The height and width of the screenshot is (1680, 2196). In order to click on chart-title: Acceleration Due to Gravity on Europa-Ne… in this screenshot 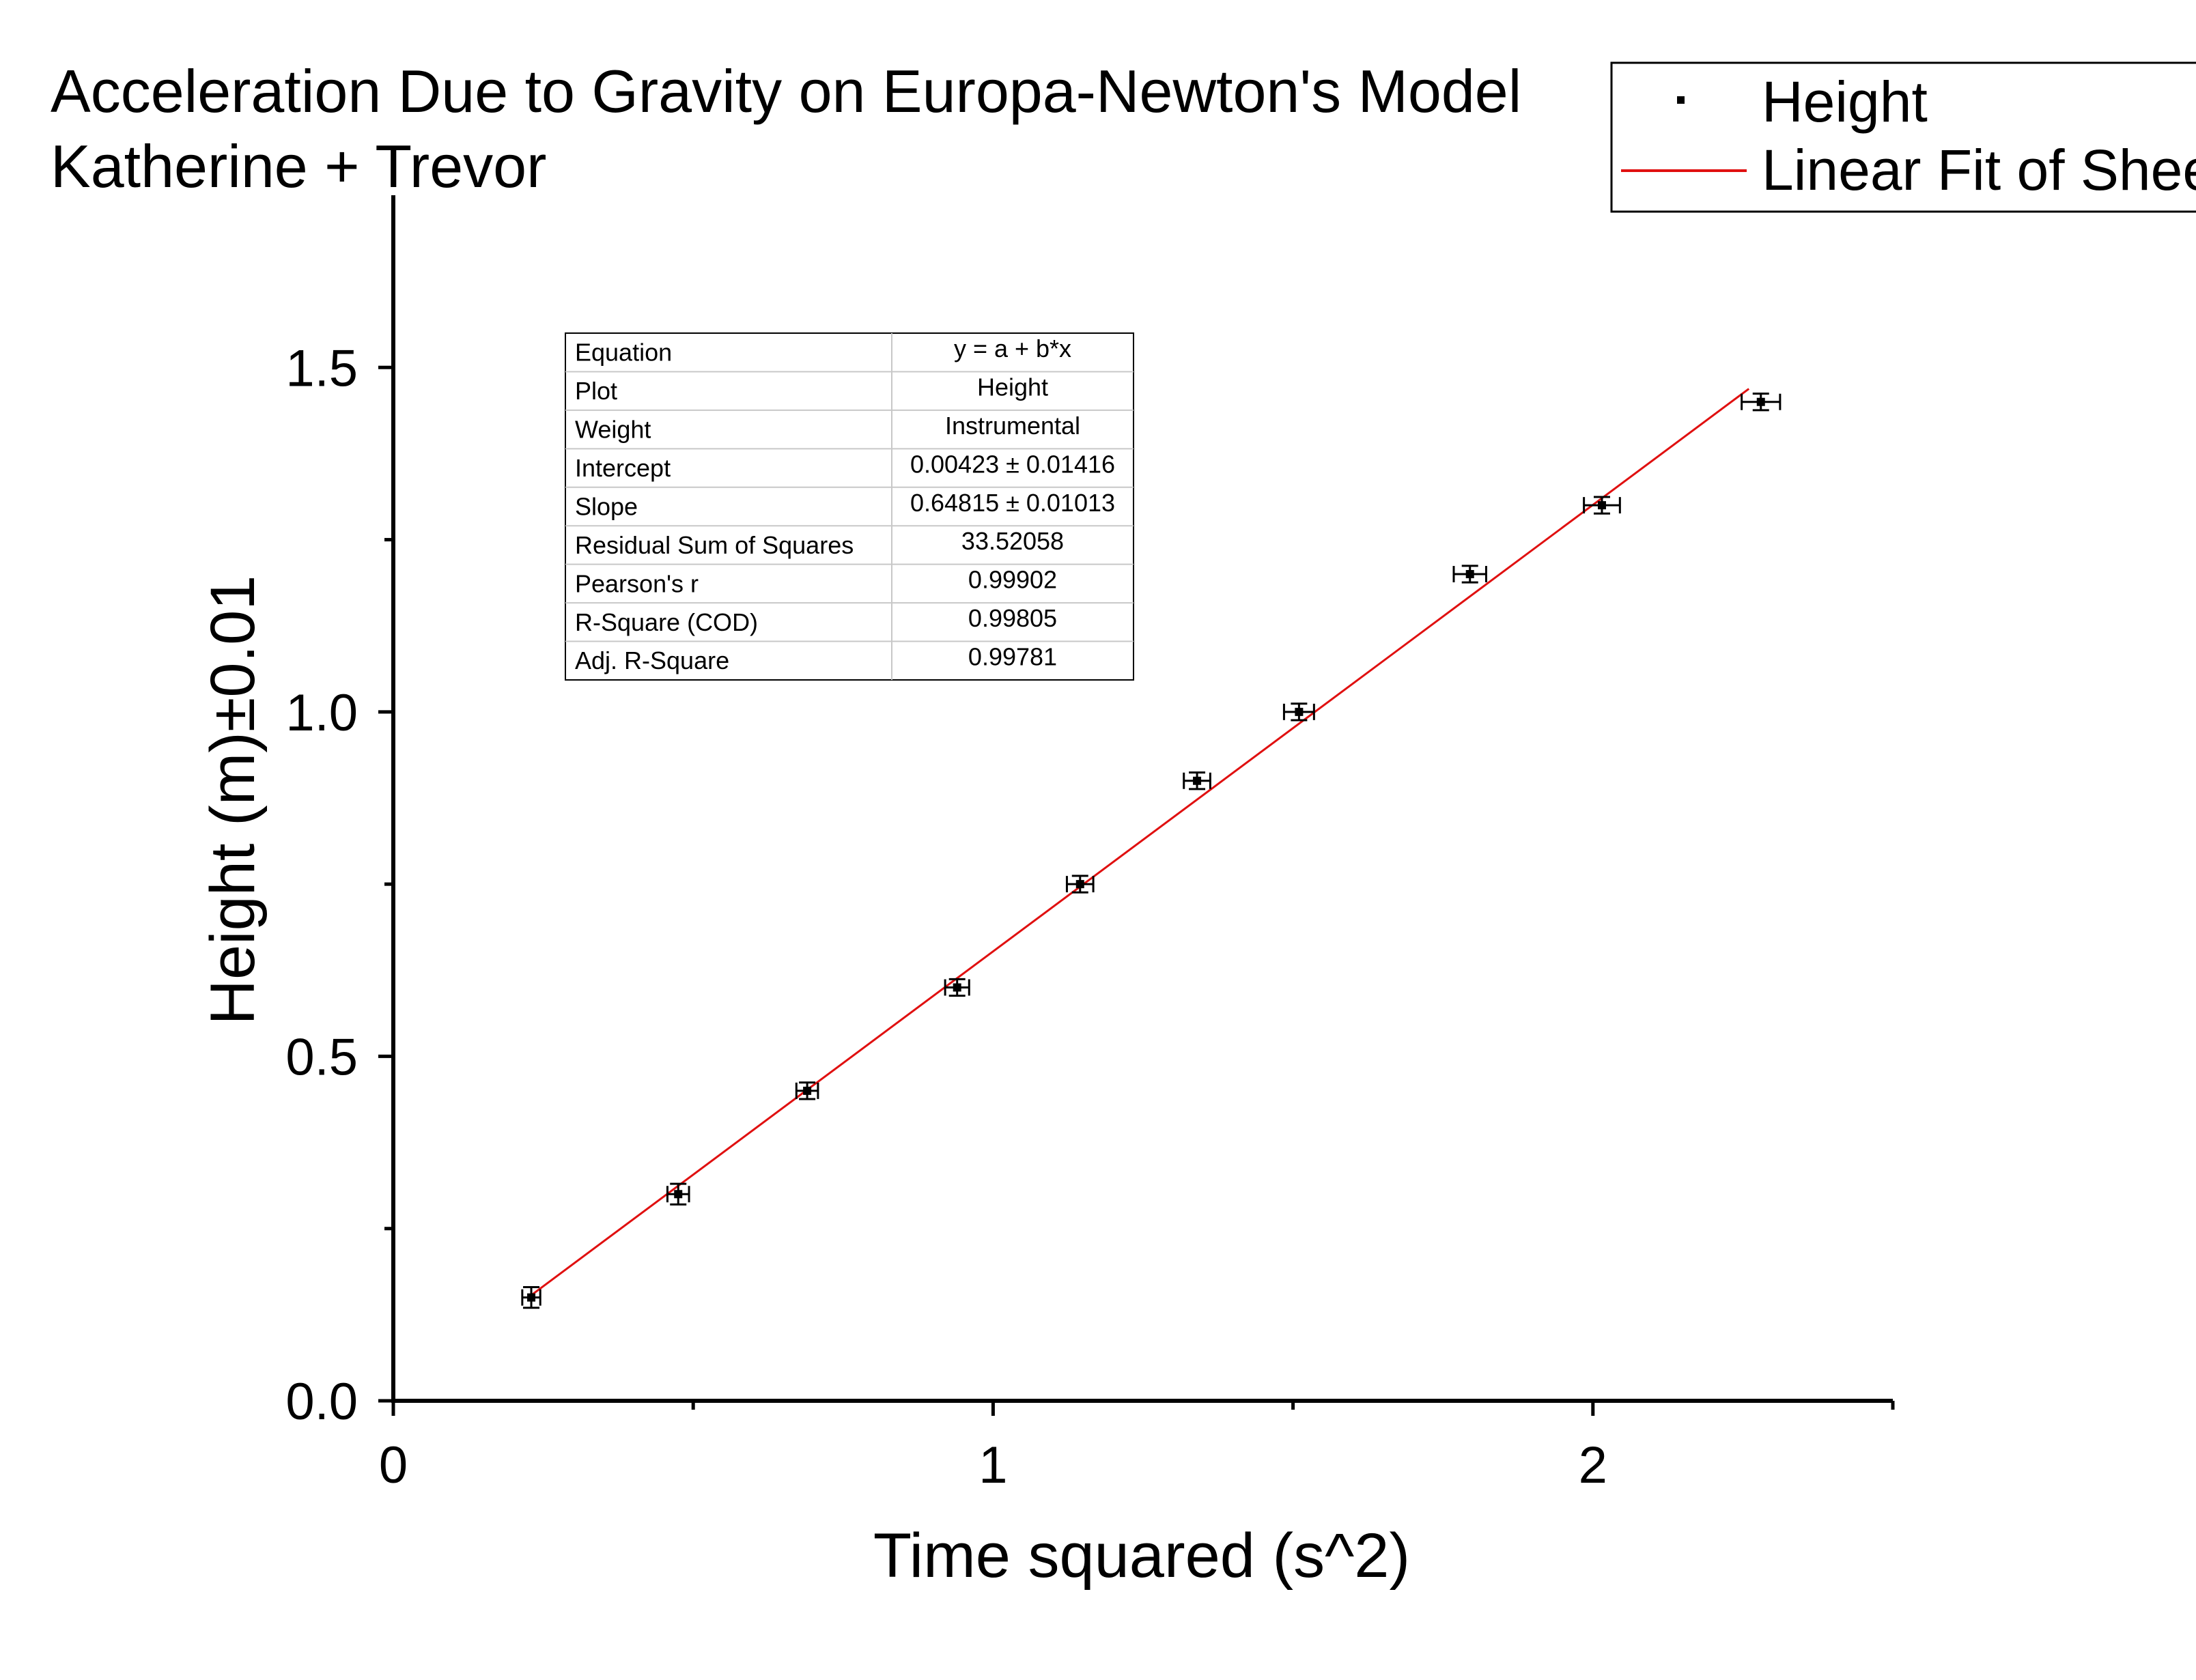, I will do `click(786, 91)`.